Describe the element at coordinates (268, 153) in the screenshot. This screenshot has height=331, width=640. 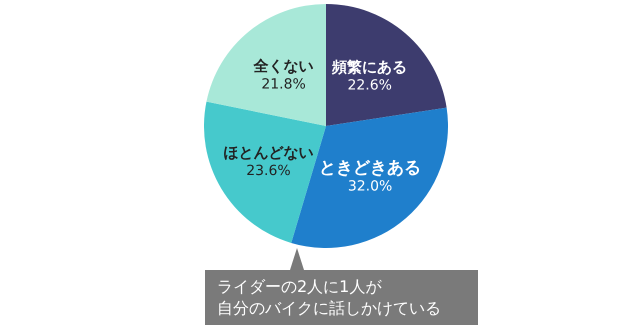
I see `slice-label: ほとんどない` at that location.